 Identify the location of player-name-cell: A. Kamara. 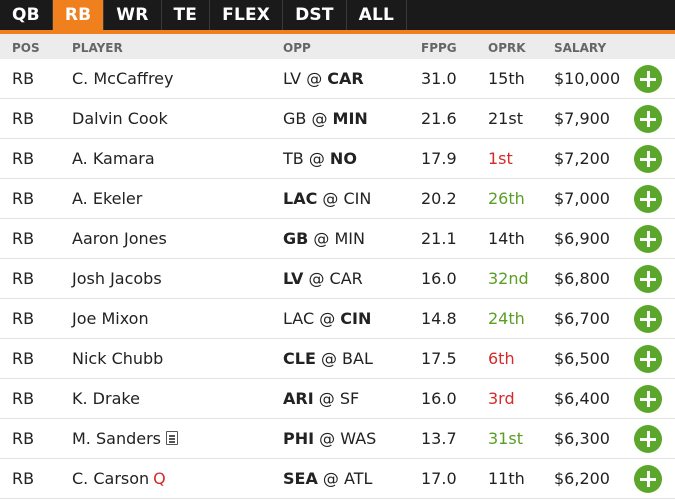
(113, 159).